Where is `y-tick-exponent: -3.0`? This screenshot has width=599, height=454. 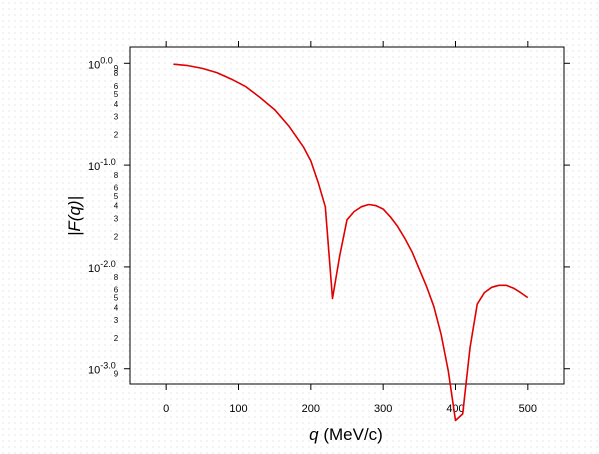 y-tick-exponent: -3.0 is located at coordinates (108, 366).